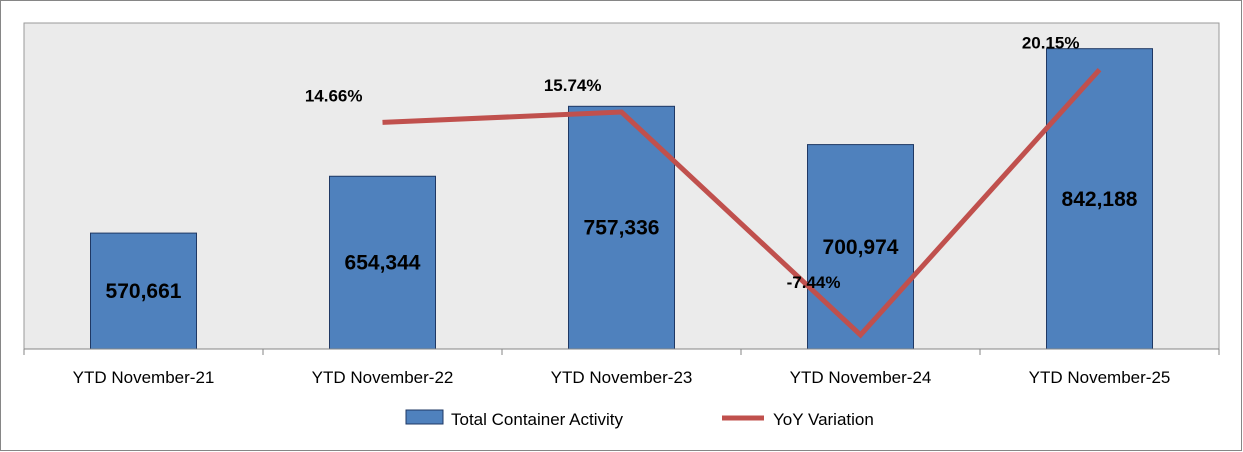  What do you see at coordinates (334, 95) in the screenshot?
I see `line-value-label: 14.66%` at bounding box center [334, 95].